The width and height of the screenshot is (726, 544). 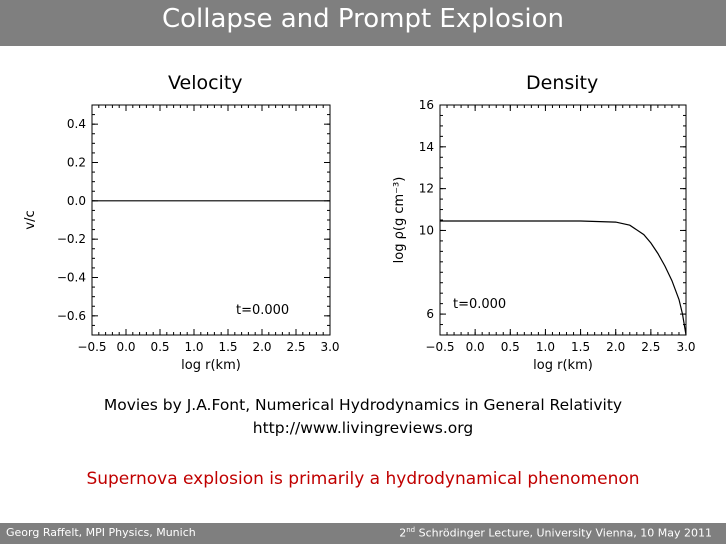 What do you see at coordinates (91, 347) in the screenshot?
I see `velocity-x-tick-label: −0.5` at bounding box center [91, 347].